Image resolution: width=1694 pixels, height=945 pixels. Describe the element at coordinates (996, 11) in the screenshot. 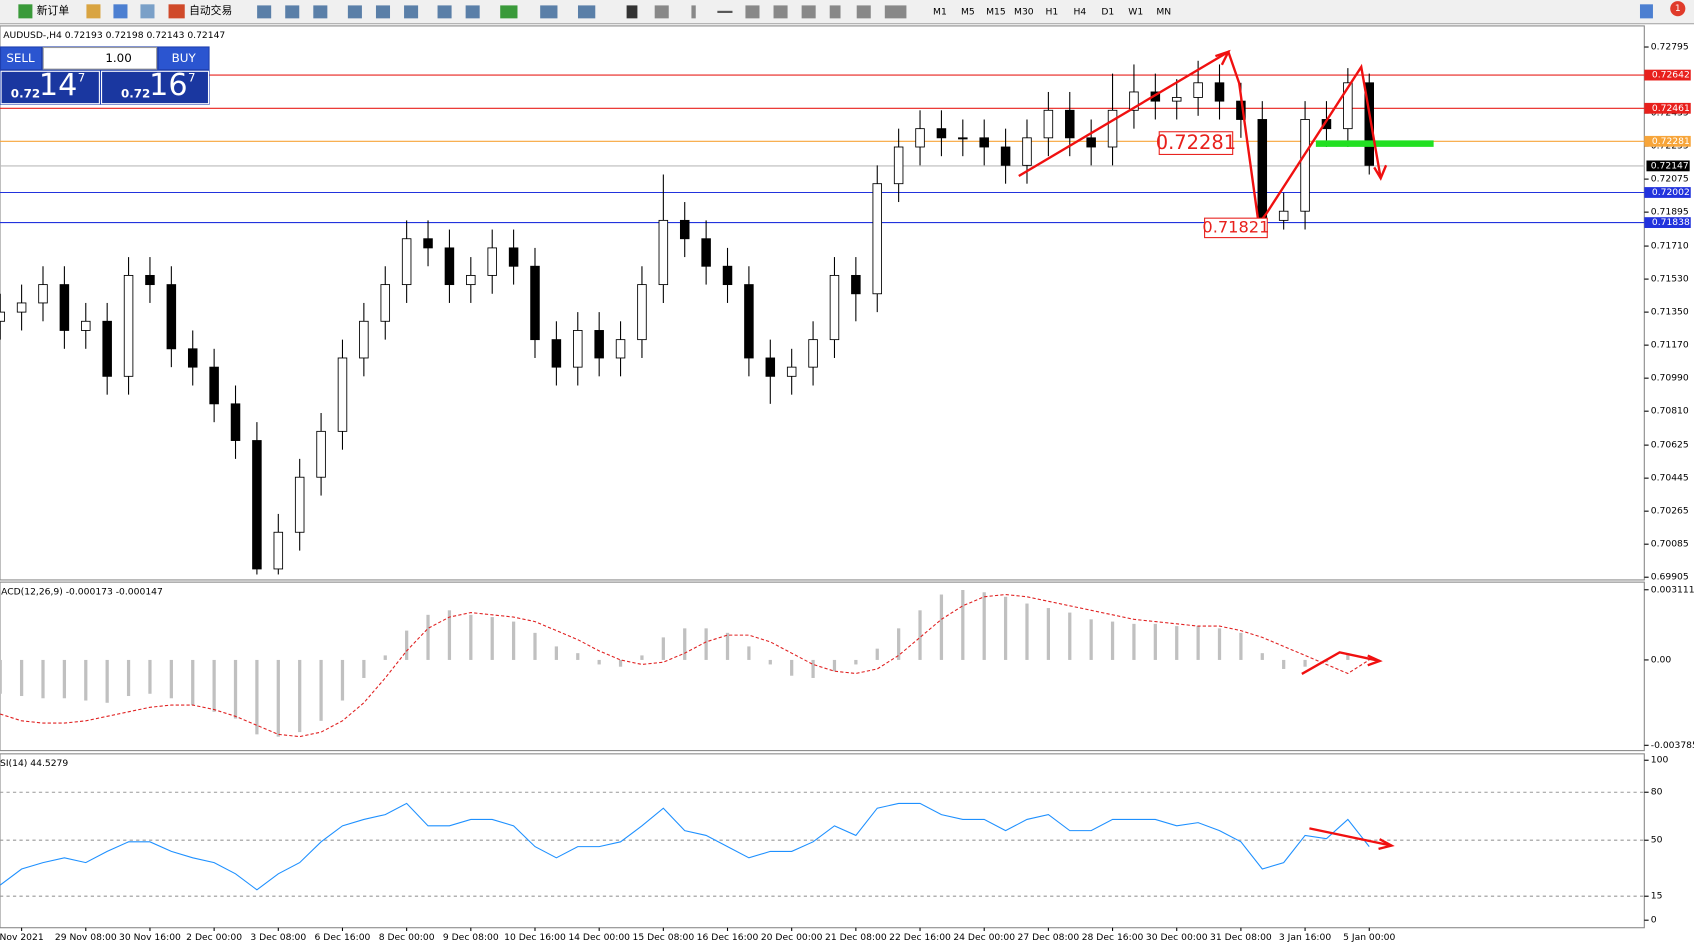

I see `timeframe-button: M15` at that location.